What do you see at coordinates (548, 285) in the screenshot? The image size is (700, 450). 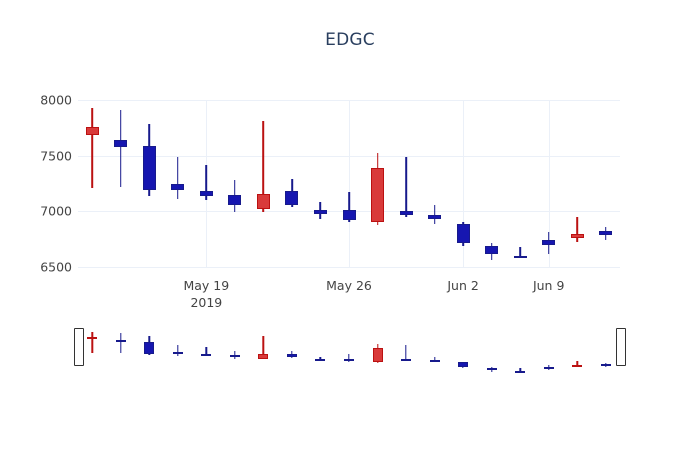 I see `x-tick-label: Jun 9` at bounding box center [548, 285].